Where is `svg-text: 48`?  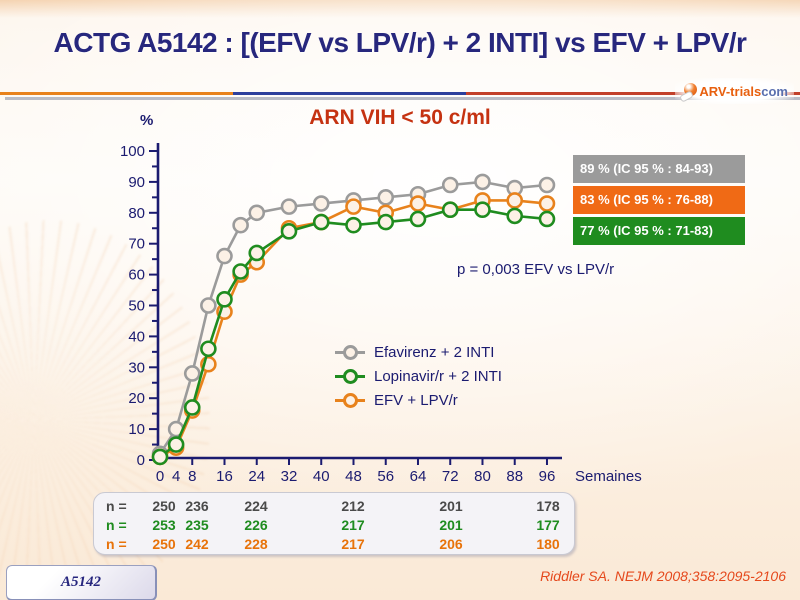
svg-text: 48 is located at coordinates (353, 476).